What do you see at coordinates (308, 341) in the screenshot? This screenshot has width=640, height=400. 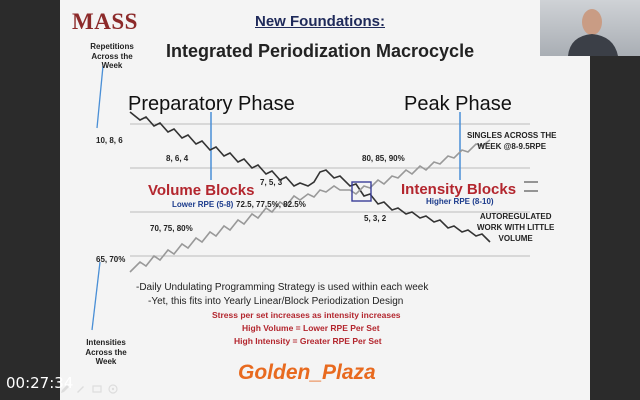 I see `high-intensity-note: High Intensity = Greater RPE Per Set` at bounding box center [308, 341].